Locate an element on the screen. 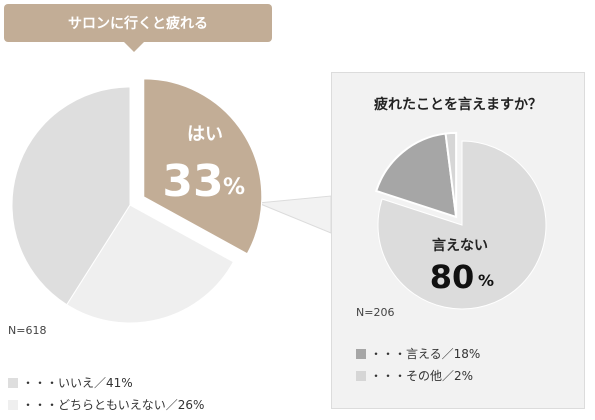 The image size is (595, 420). legend-label: ・・・言える／18% is located at coordinates (425, 354).